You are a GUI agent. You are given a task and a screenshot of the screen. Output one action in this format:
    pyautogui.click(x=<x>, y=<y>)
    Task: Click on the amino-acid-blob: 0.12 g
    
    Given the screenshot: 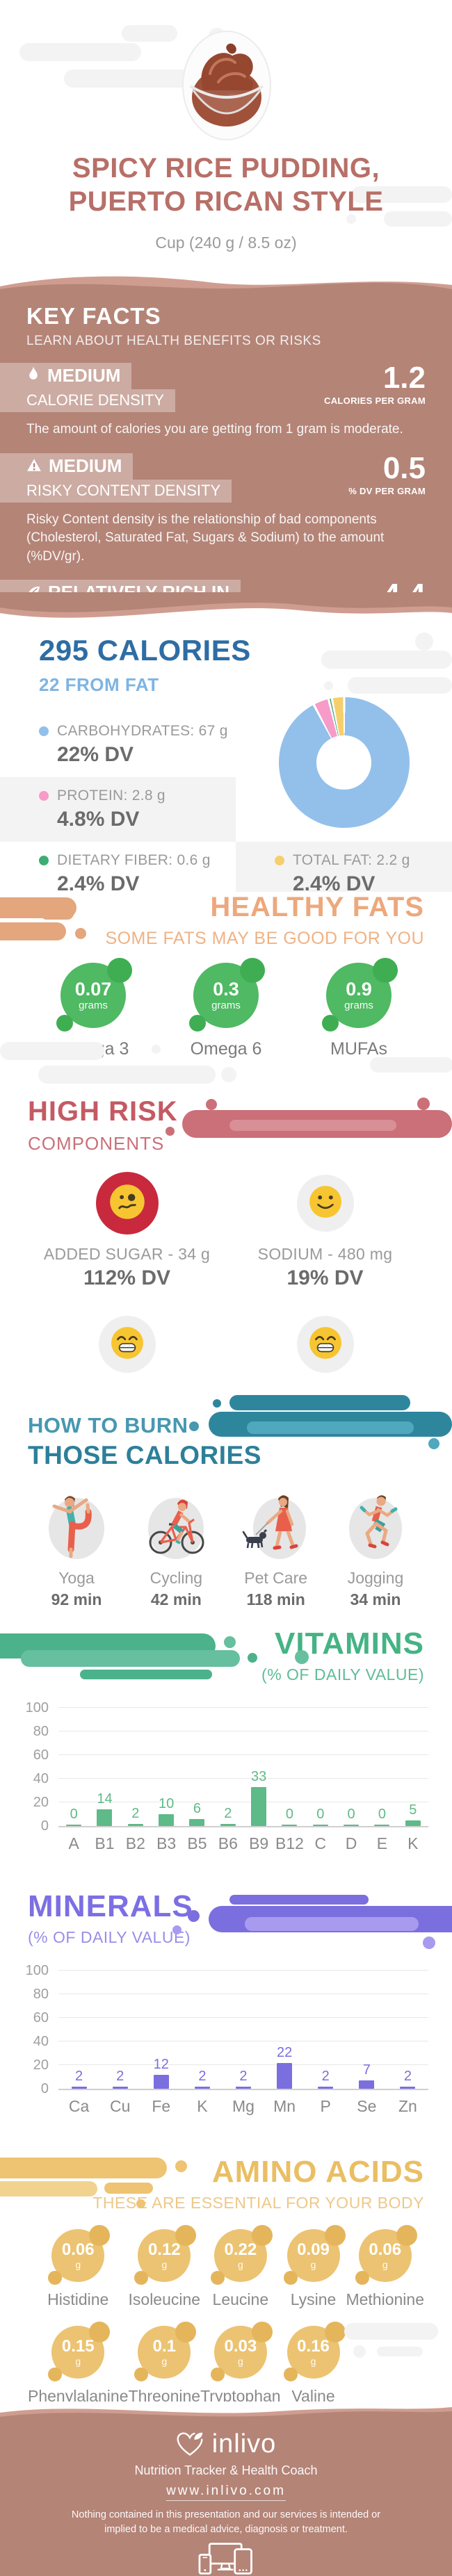 What is the action you would take?
    pyautogui.click(x=165, y=2255)
    